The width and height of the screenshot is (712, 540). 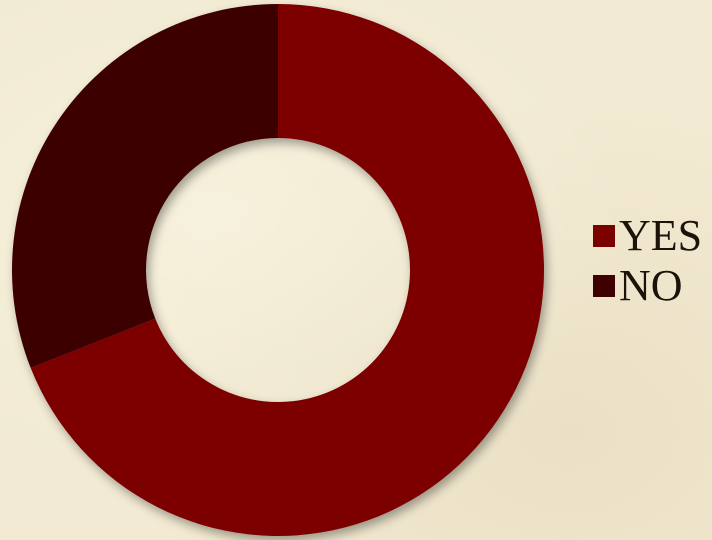 I want to click on legend-label-no: NO, so click(x=651, y=285).